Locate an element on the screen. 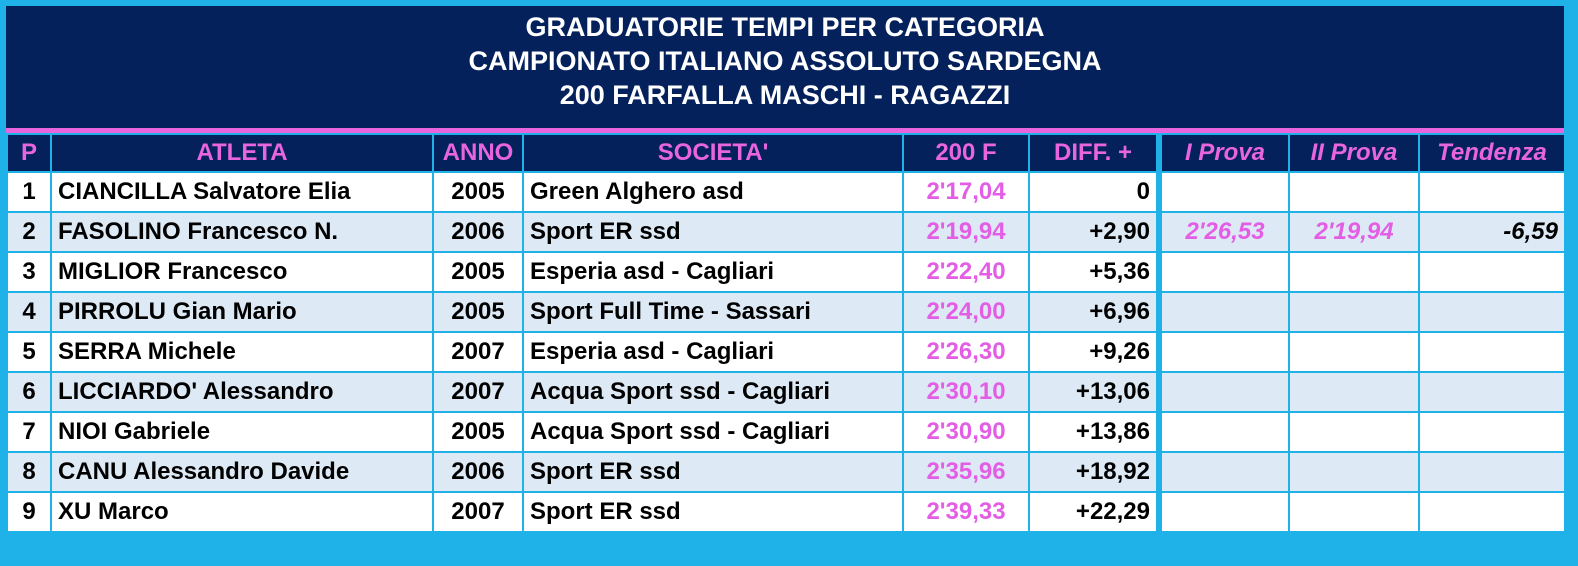 The height and width of the screenshot is (566, 1578). cell-prova1: 2'26,53 is located at coordinates (1224, 232).